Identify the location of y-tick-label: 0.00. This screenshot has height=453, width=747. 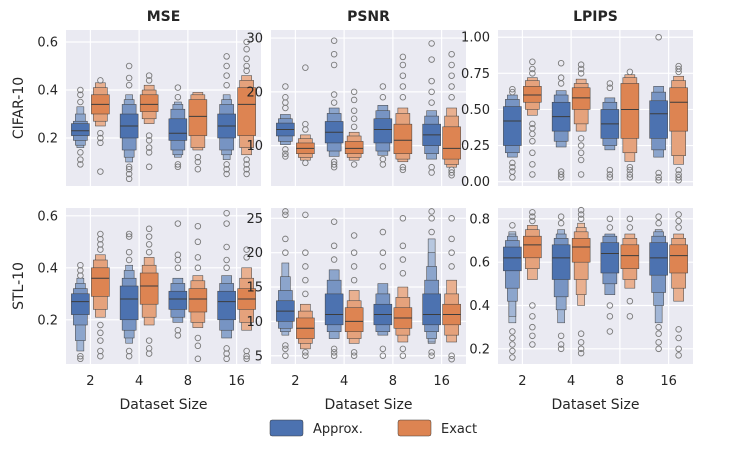
(475, 182).